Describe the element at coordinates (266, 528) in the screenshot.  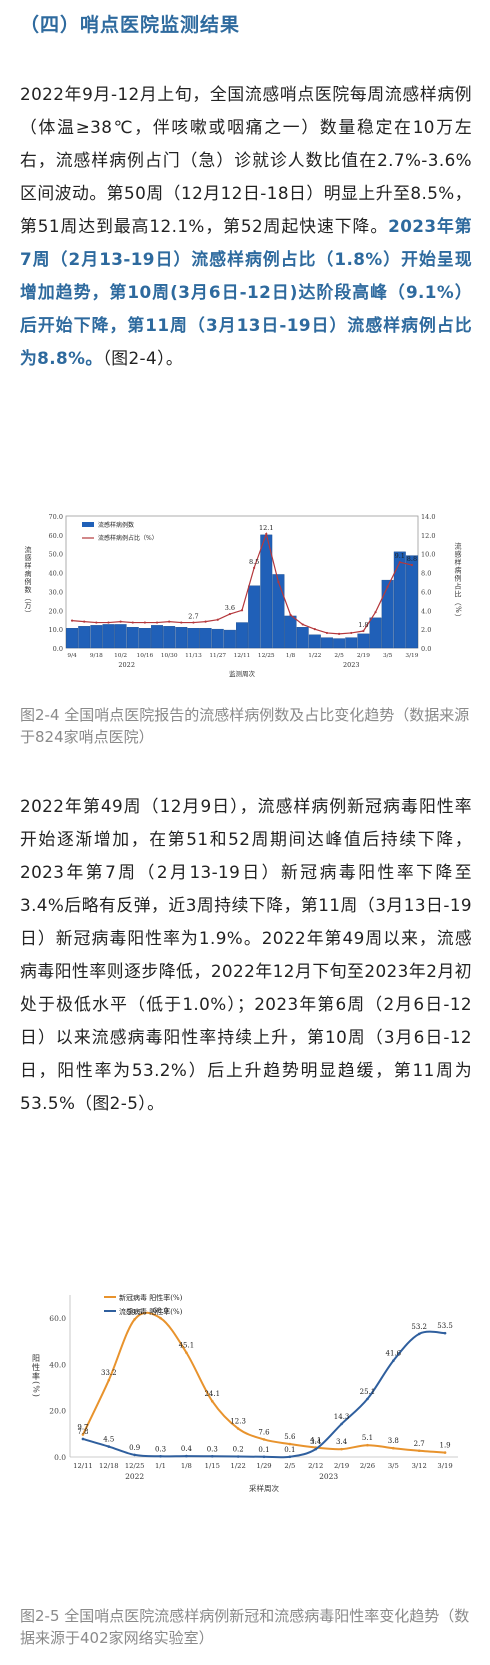
I see `data-label: 12.1` at that location.